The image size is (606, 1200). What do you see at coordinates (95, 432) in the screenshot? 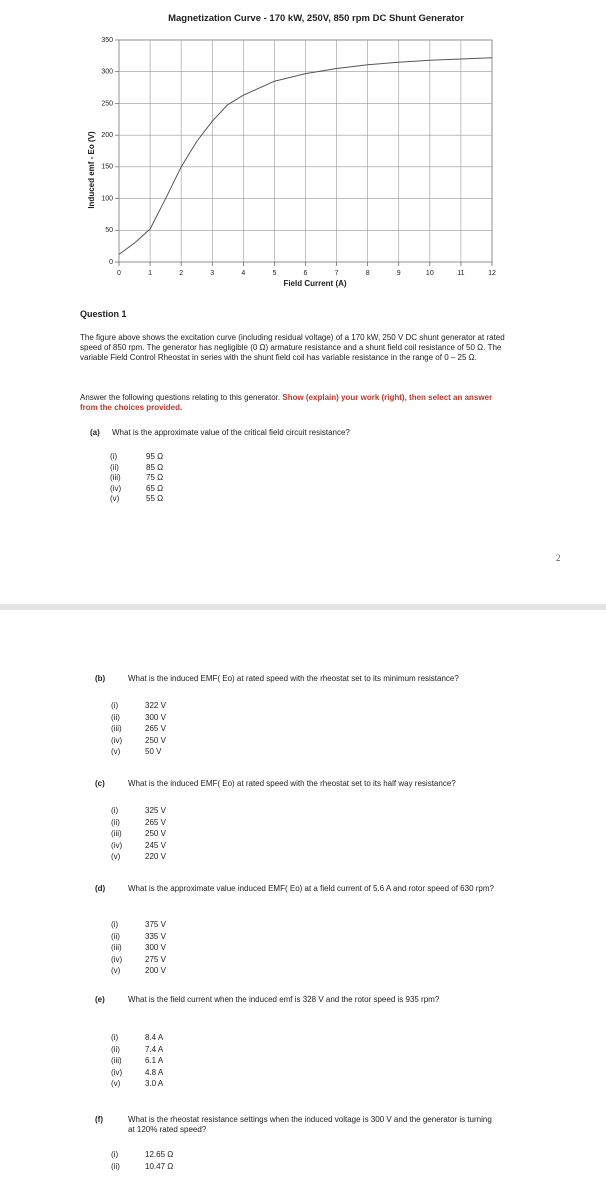
I see `part-label: (a)` at bounding box center [95, 432].